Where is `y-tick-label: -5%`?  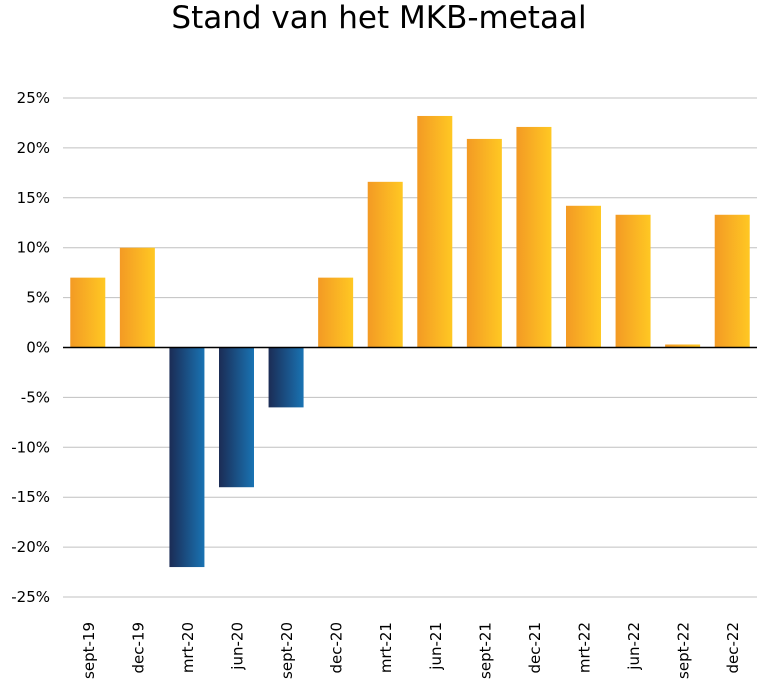 y-tick-label: -5% is located at coordinates (35, 397).